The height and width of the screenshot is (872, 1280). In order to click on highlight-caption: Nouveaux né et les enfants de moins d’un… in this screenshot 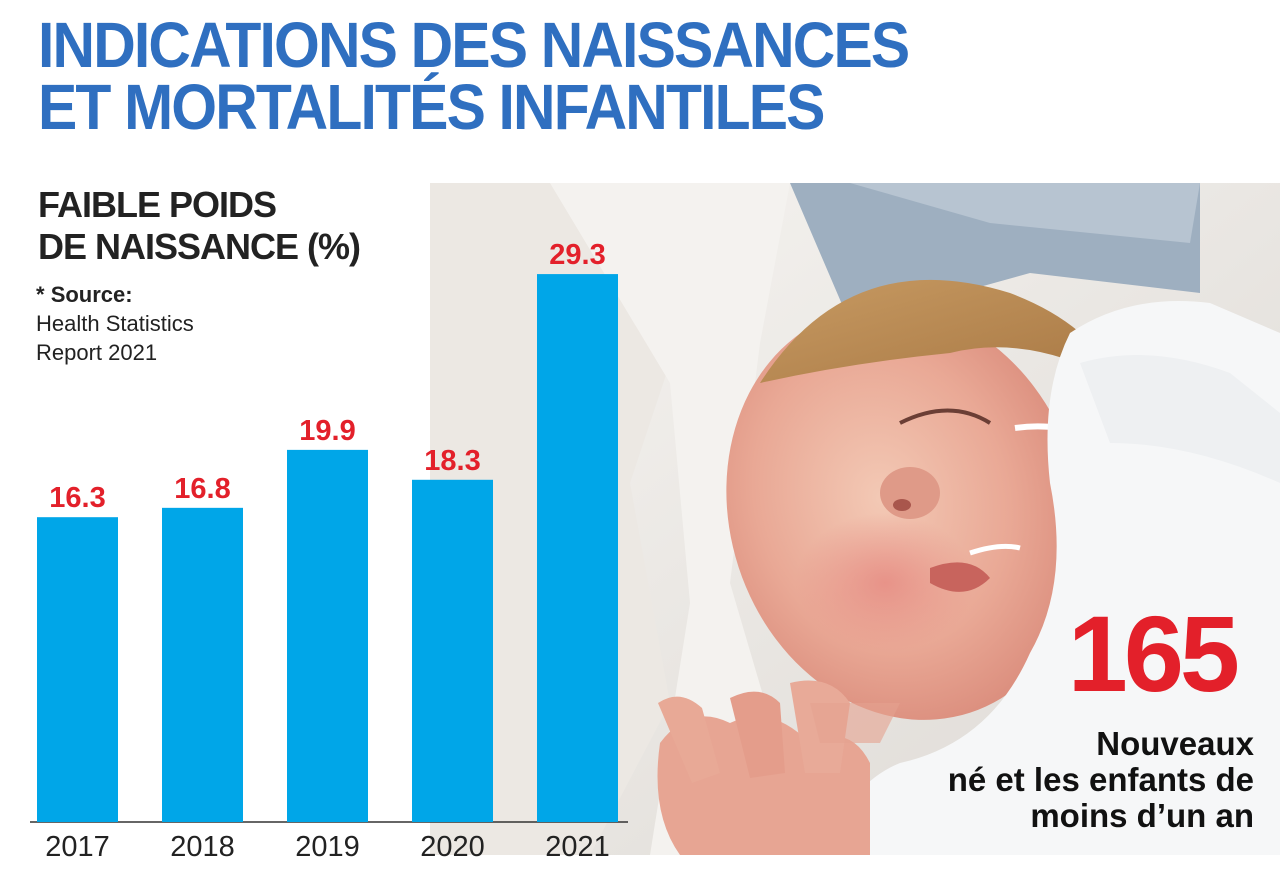, I will do `click(1101, 780)`.